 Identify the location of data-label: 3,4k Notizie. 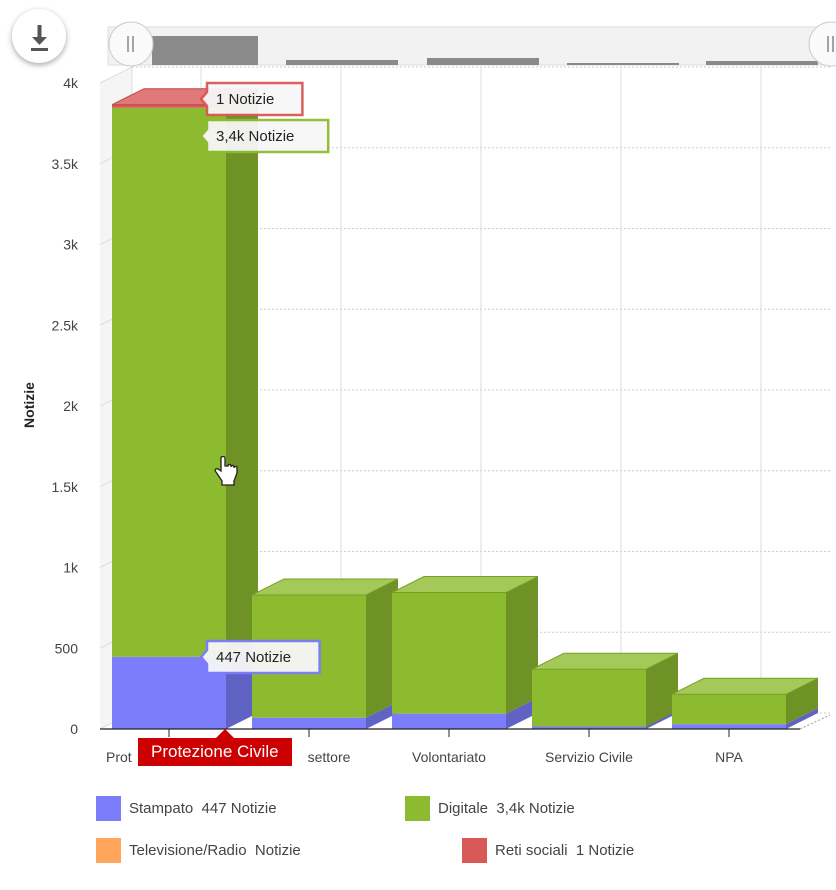
(264, 136).